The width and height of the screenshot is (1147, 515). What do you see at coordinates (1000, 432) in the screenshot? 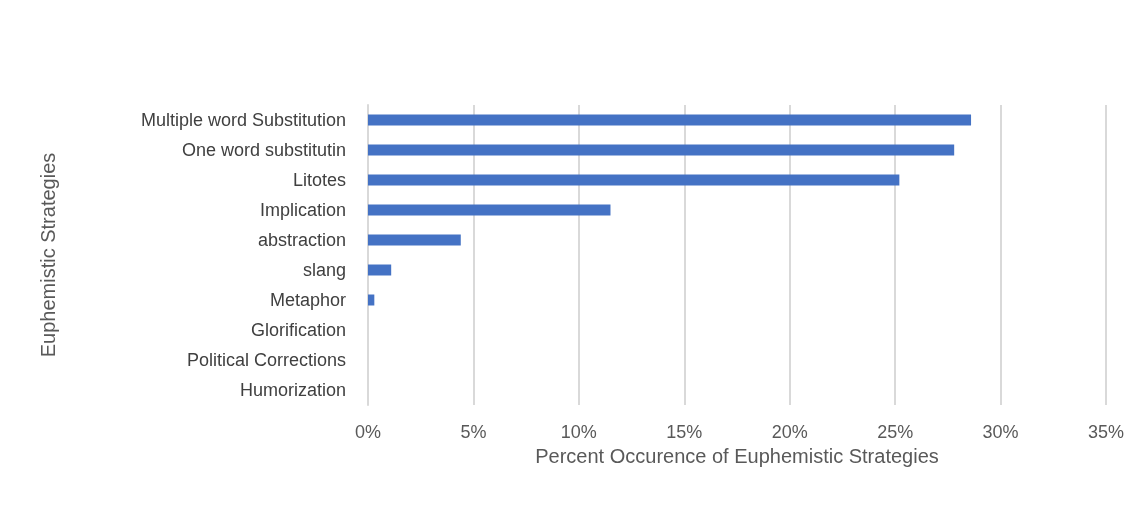
I see `x-tick-label: 30%` at bounding box center [1000, 432].